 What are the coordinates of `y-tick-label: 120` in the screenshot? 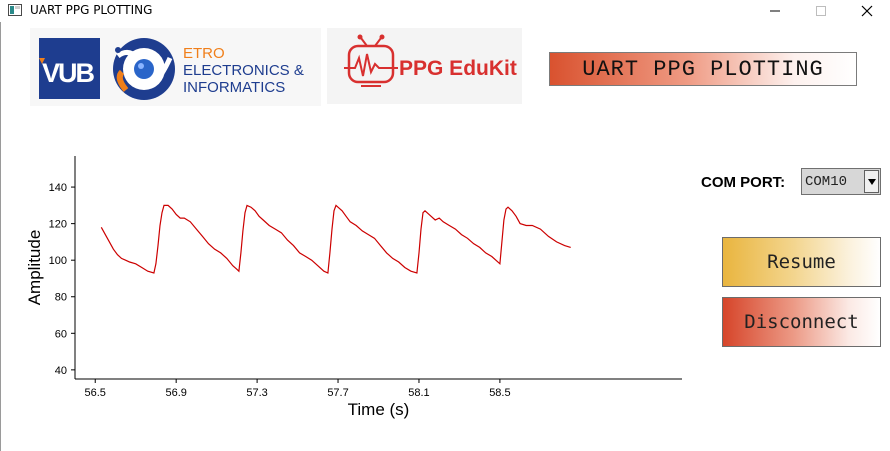 It's located at (58, 225).